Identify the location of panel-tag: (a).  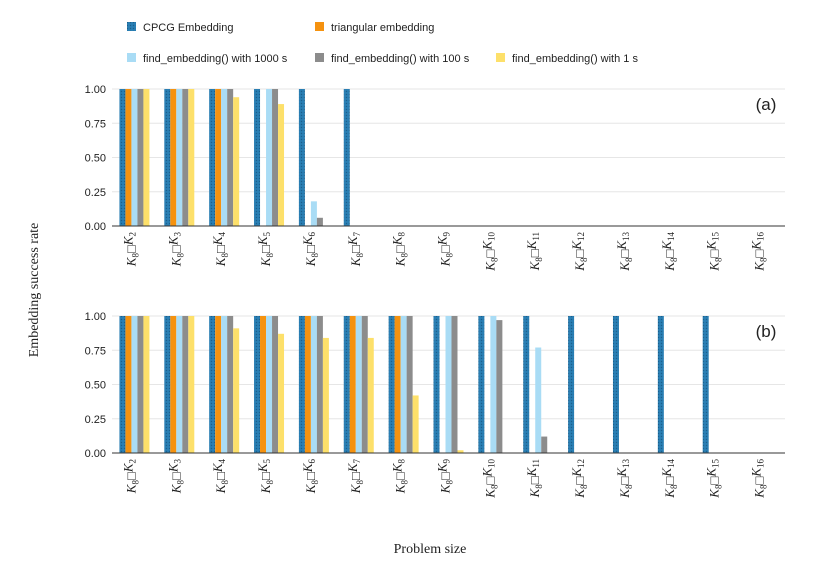
(766, 104).